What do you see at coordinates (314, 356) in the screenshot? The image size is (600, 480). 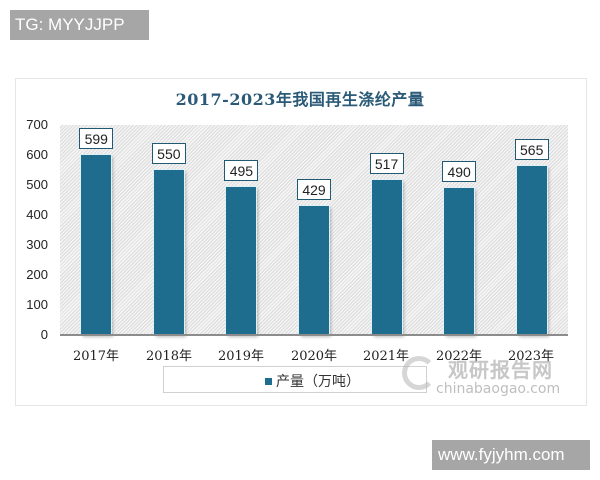 I see `x-tick: 2020年` at bounding box center [314, 356].